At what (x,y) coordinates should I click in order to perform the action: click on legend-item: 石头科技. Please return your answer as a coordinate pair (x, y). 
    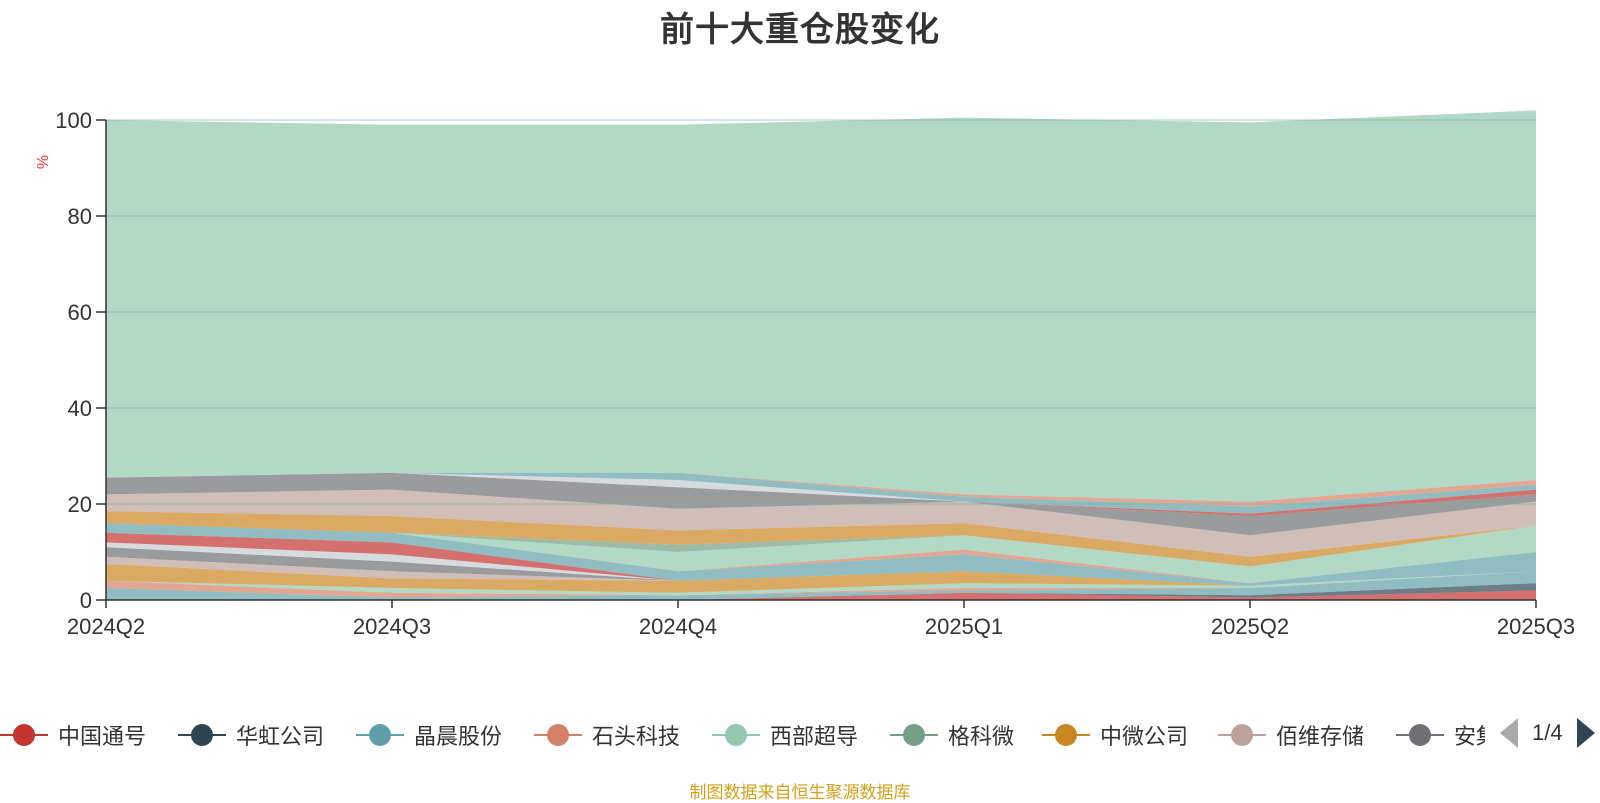
    Looking at the image, I should click on (607, 735).